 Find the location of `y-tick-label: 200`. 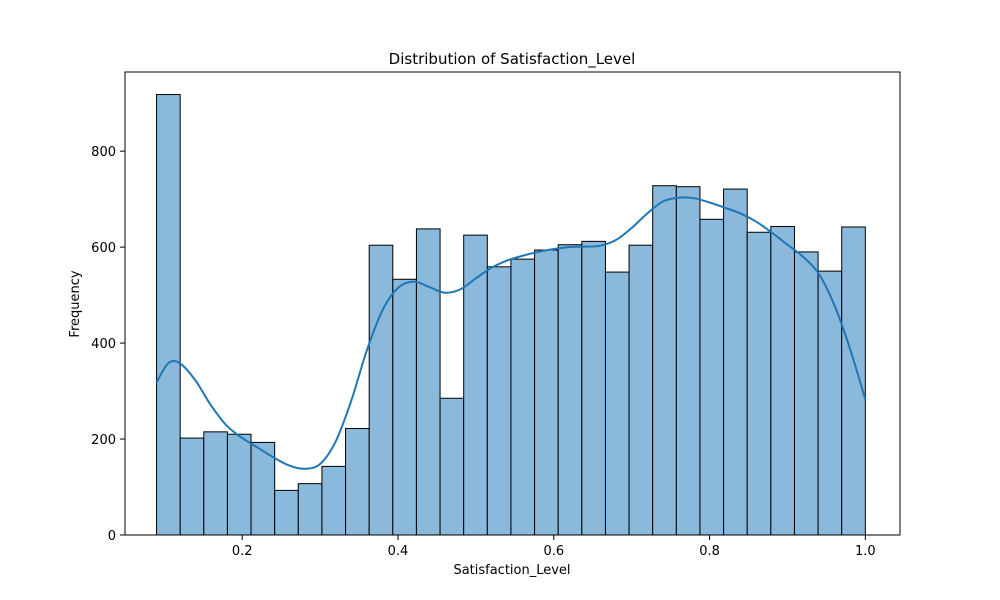

y-tick-label: 200 is located at coordinates (103, 440).